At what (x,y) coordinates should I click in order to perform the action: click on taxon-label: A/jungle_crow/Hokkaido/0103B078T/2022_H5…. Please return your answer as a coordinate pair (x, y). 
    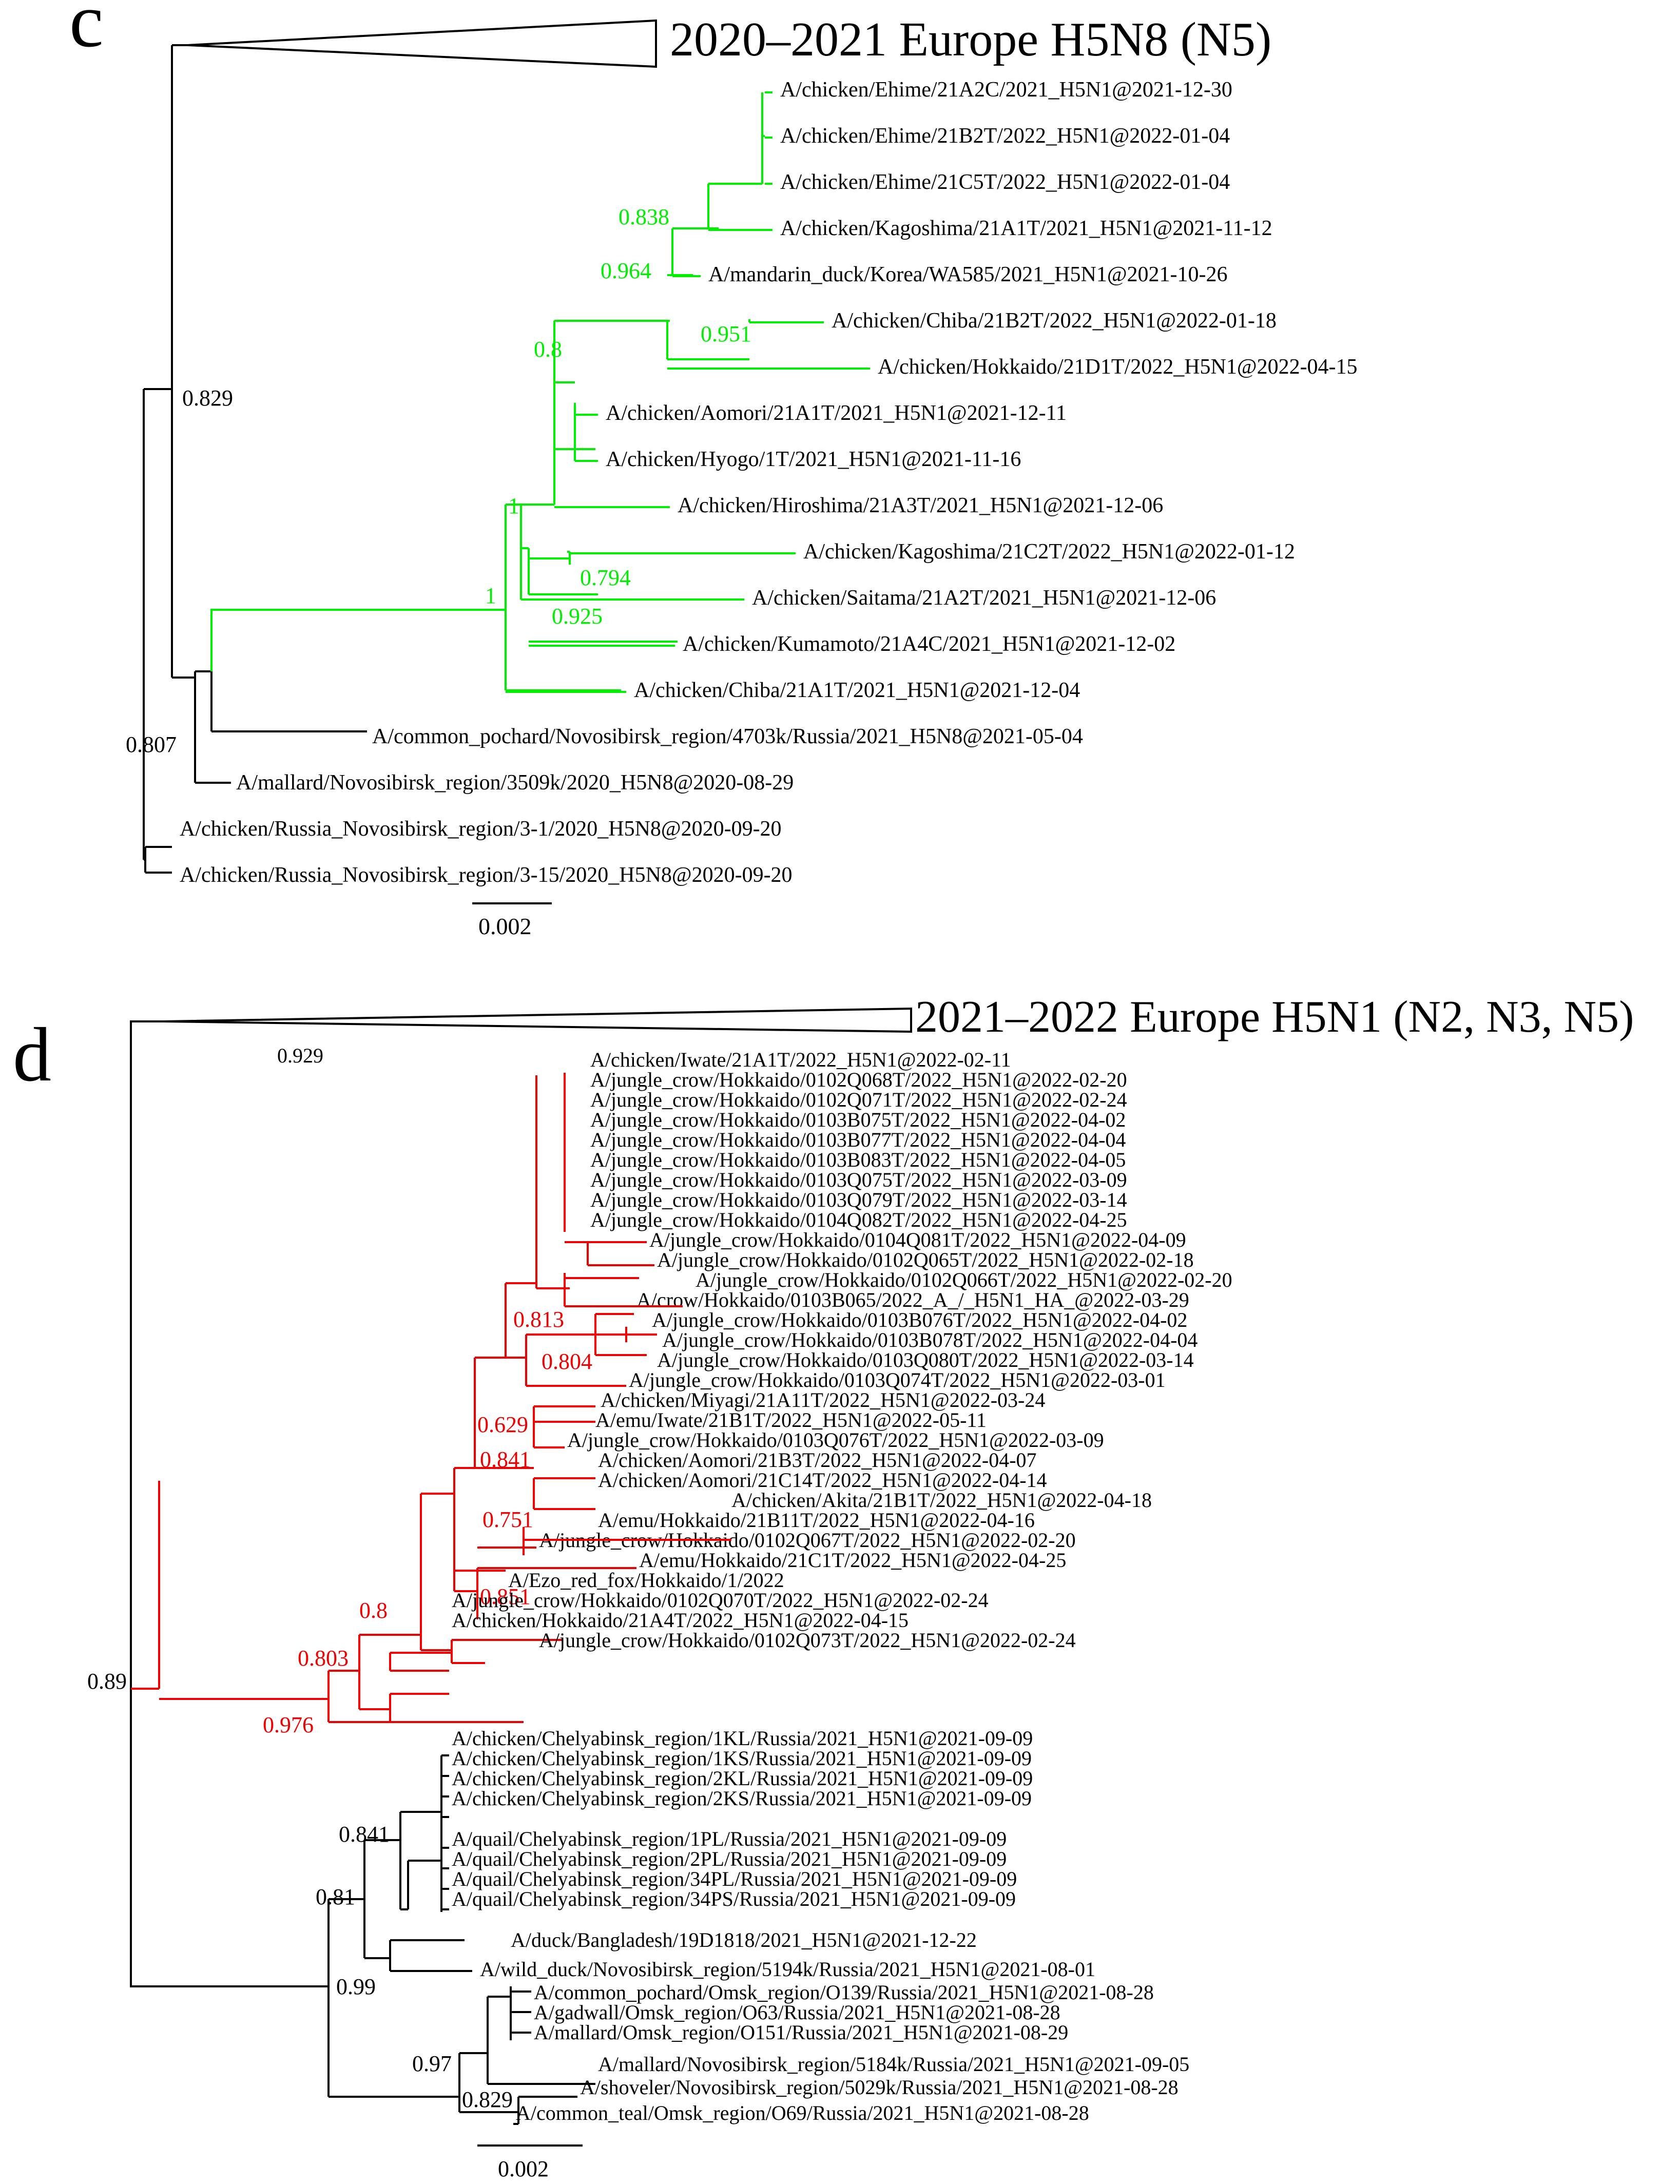
    Looking at the image, I should click on (930, 1339).